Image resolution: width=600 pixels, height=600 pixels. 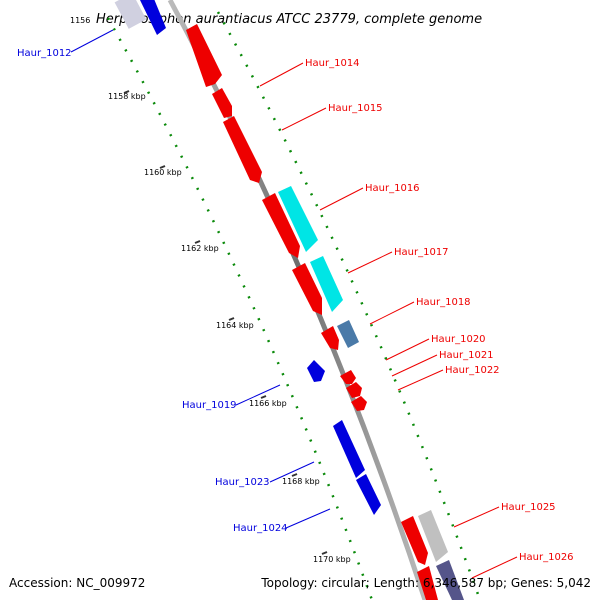 What do you see at coordinates (235, 325) in the screenshot?
I see `tick-label-1164: 1164 kbp` at bounding box center [235, 325].